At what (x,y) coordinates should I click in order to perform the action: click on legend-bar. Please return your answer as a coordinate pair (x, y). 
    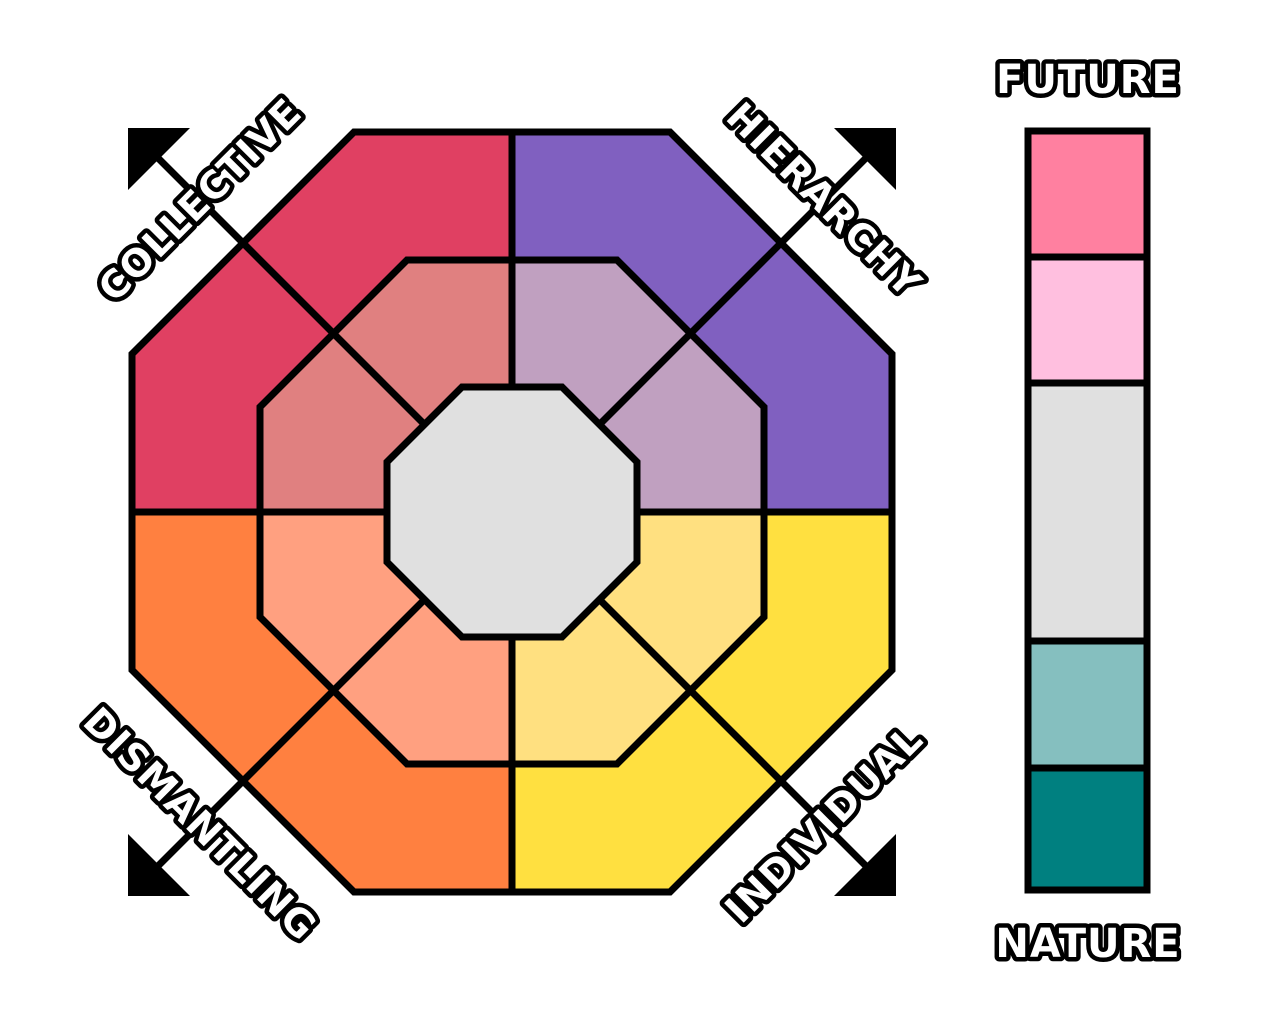
    Looking at the image, I should click on (1087, 510).